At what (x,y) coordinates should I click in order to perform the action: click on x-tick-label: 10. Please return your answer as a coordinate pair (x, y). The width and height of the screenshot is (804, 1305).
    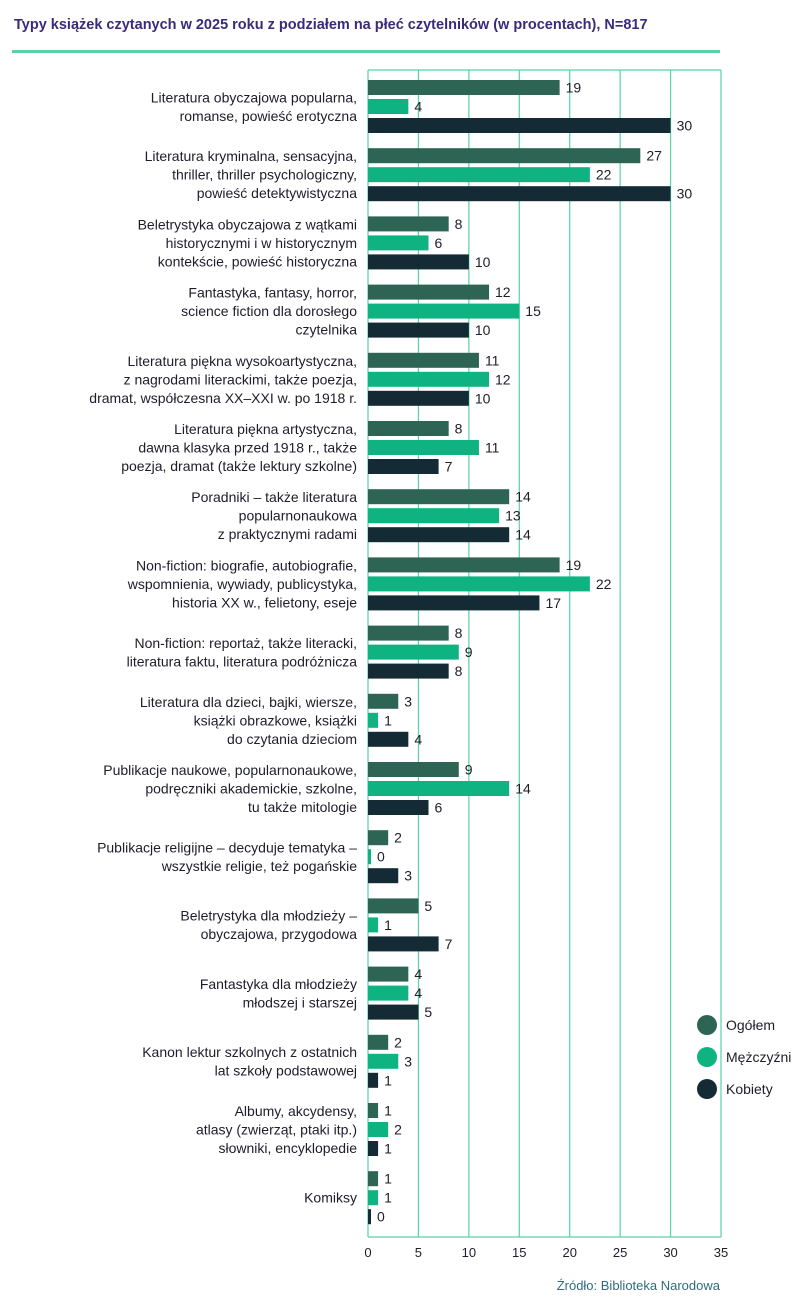
    Looking at the image, I should click on (469, 1252).